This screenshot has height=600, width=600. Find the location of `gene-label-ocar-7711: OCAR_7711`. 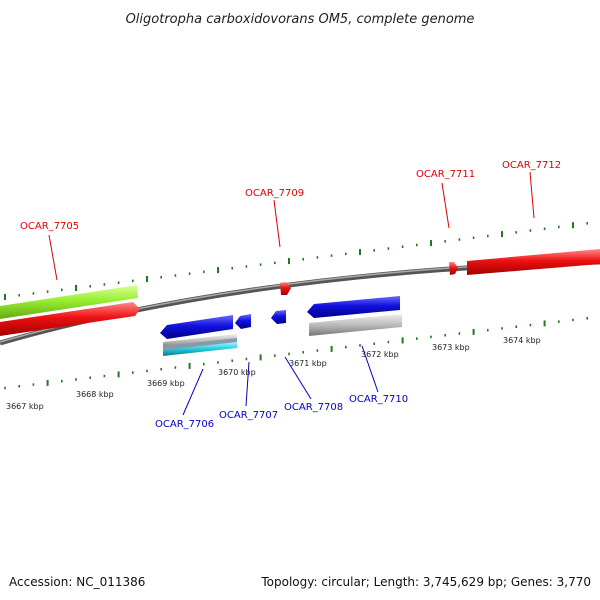

gene-label-ocar-7711: OCAR_7711 is located at coordinates (445, 174).